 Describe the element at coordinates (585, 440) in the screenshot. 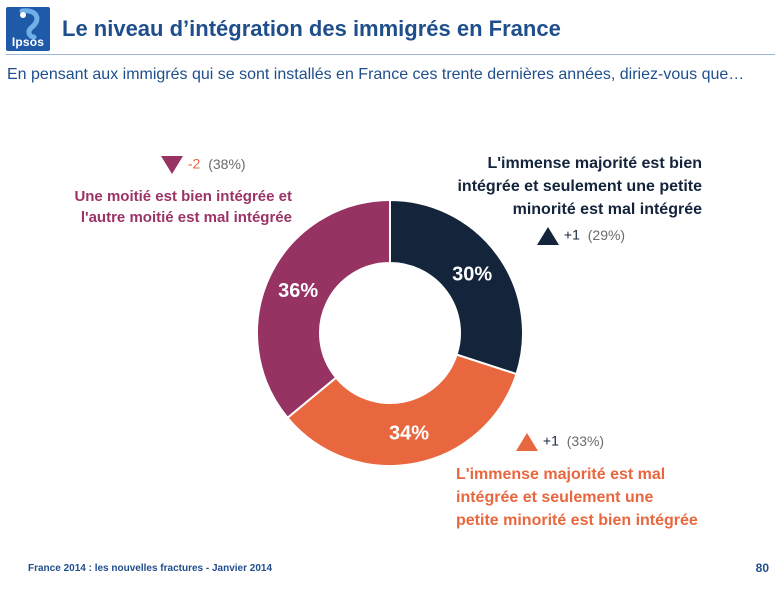

I see `trend-previous: (33%)` at that location.